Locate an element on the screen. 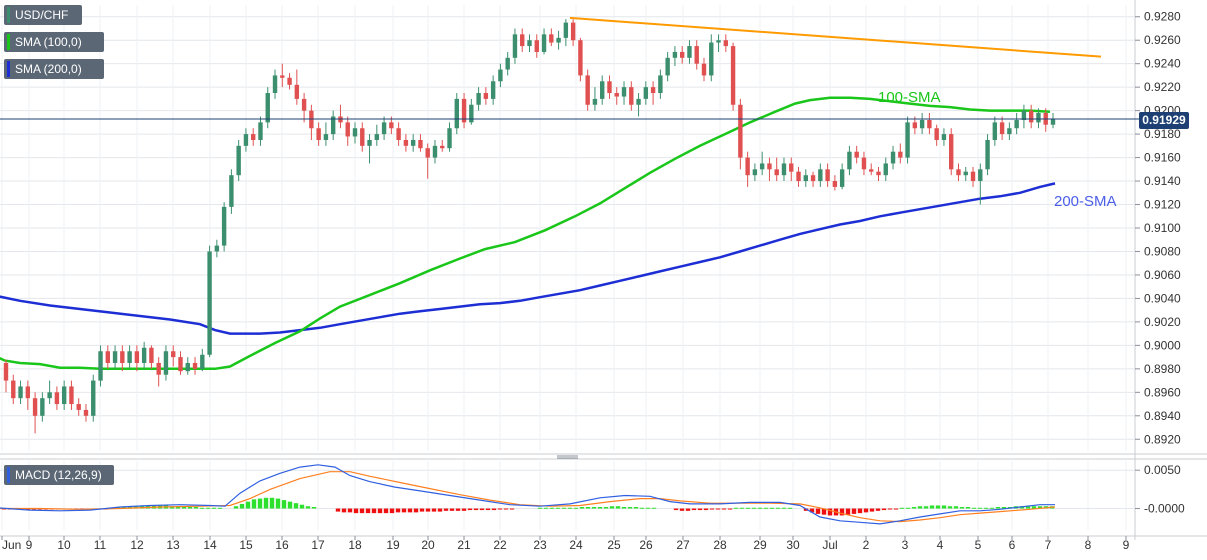 The image size is (1207, 560). time-tick-label: 4 is located at coordinates (940, 545).